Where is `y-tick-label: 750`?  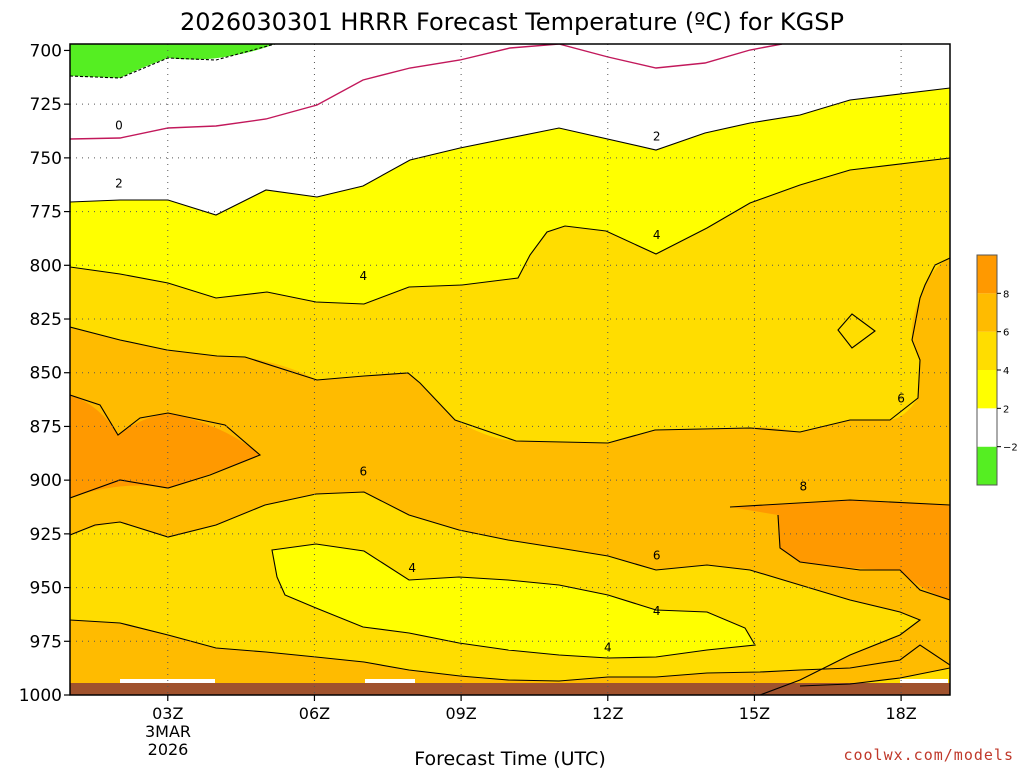
y-tick-label: 750 is located at coordinates (46, 159).